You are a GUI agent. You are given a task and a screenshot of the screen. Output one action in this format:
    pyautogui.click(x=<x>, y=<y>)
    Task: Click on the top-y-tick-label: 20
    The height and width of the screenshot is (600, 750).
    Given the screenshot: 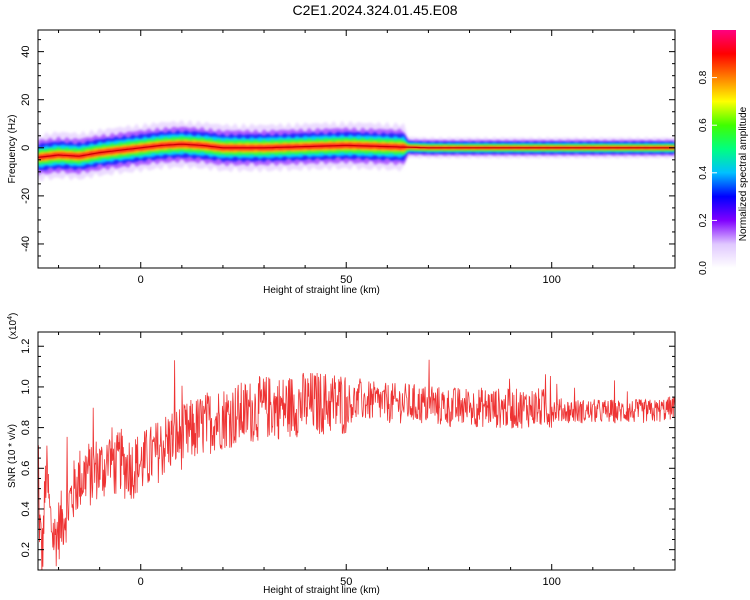 What is the action you would take?
    pyautogui.click(x=26, y=100)
    